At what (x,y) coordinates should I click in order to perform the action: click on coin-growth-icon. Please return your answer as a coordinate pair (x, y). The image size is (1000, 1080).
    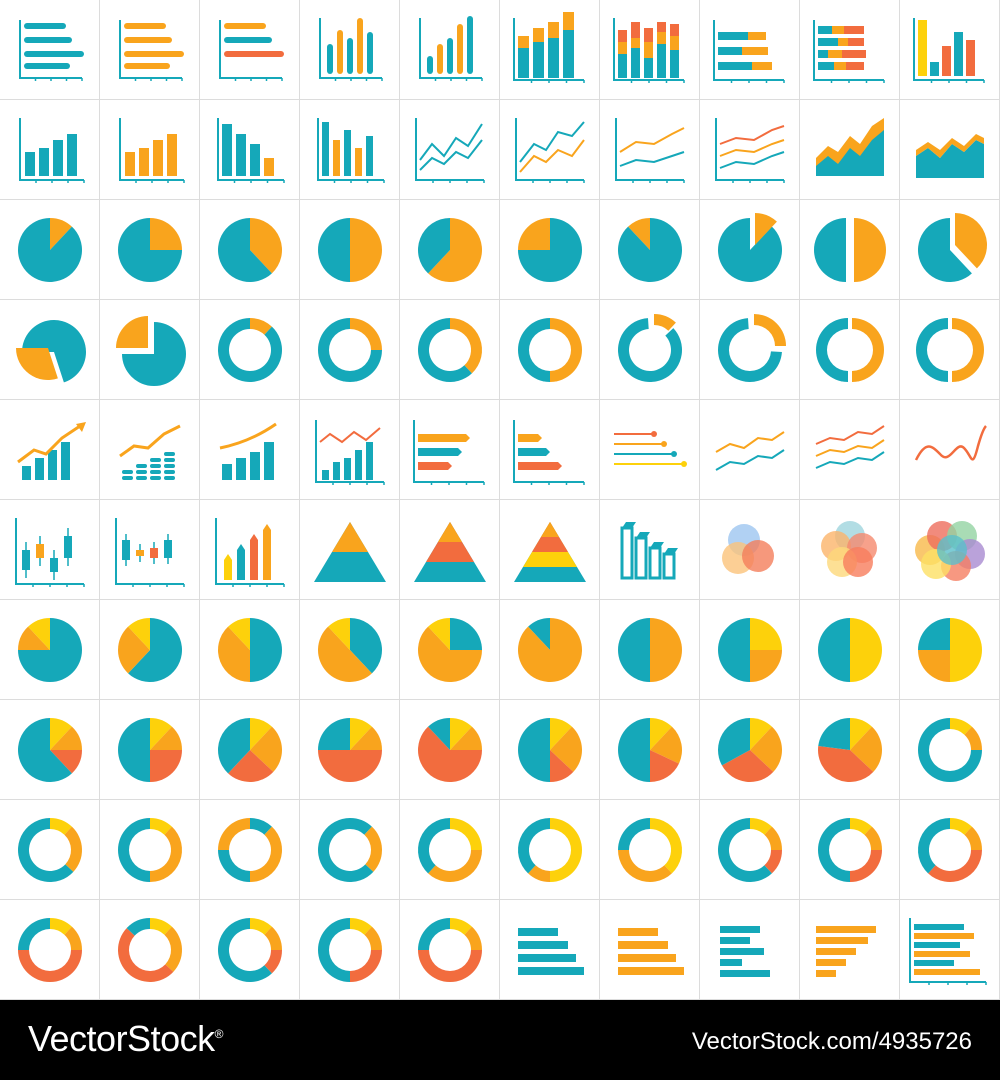
    Looking at the image, I should click on (150, 450).